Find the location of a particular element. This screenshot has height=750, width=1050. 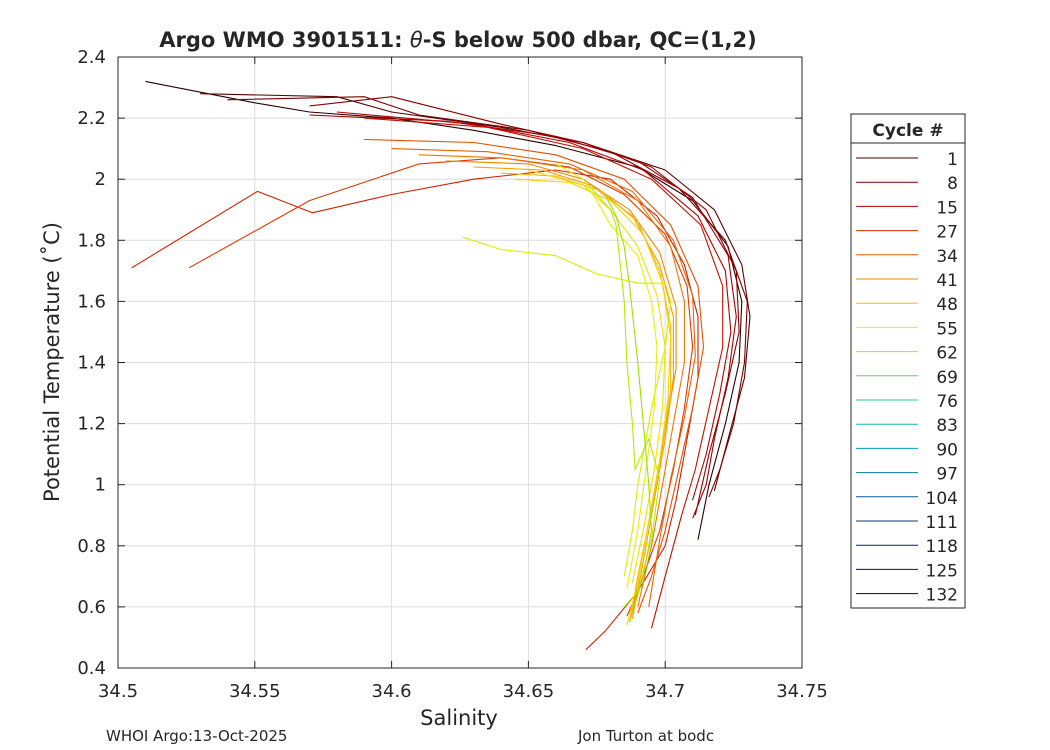

footer-left: WHOI Argo:13-Oct-2025 is located at coordinates (196, 736).